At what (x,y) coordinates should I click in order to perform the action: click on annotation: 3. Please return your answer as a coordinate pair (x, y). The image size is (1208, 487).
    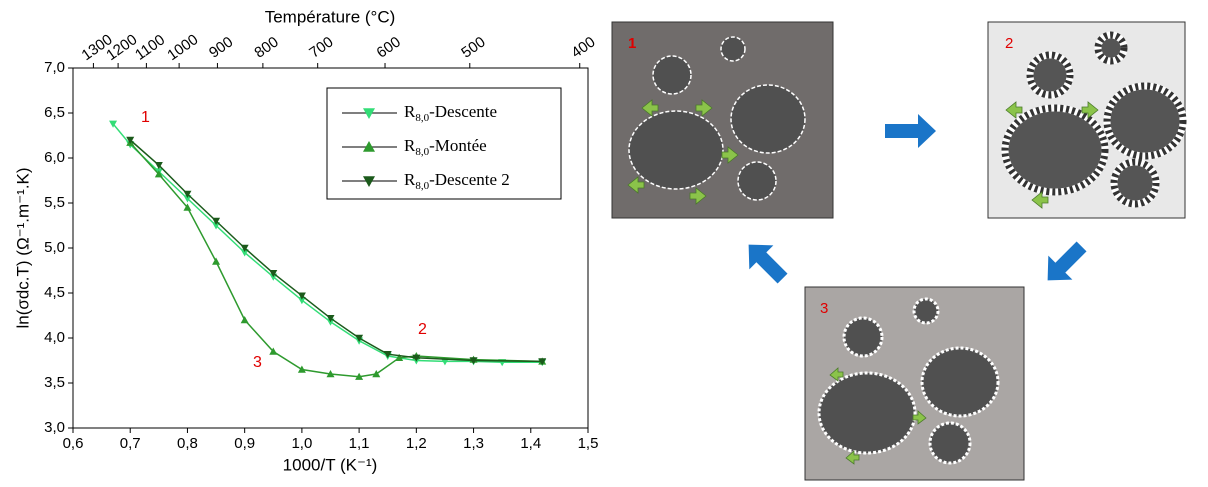
    Looking at the image, I should click on (257, 362).